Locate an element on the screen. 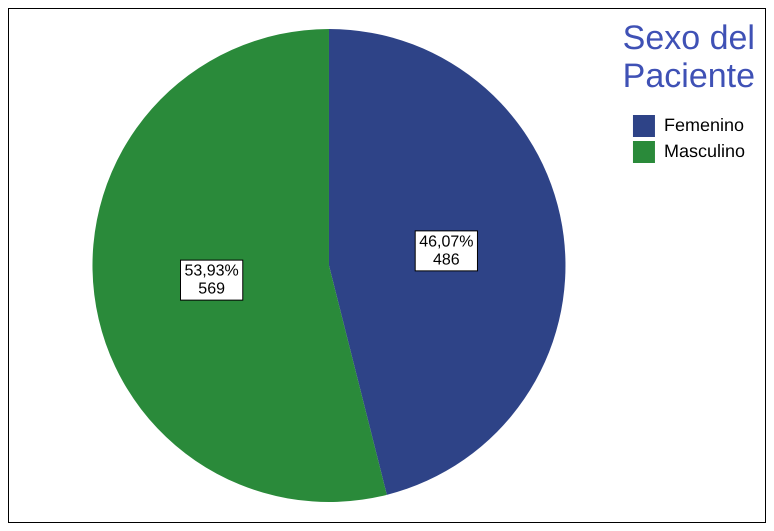  legend-title: Sexo del Paciente is located at coordinates (688, 57).